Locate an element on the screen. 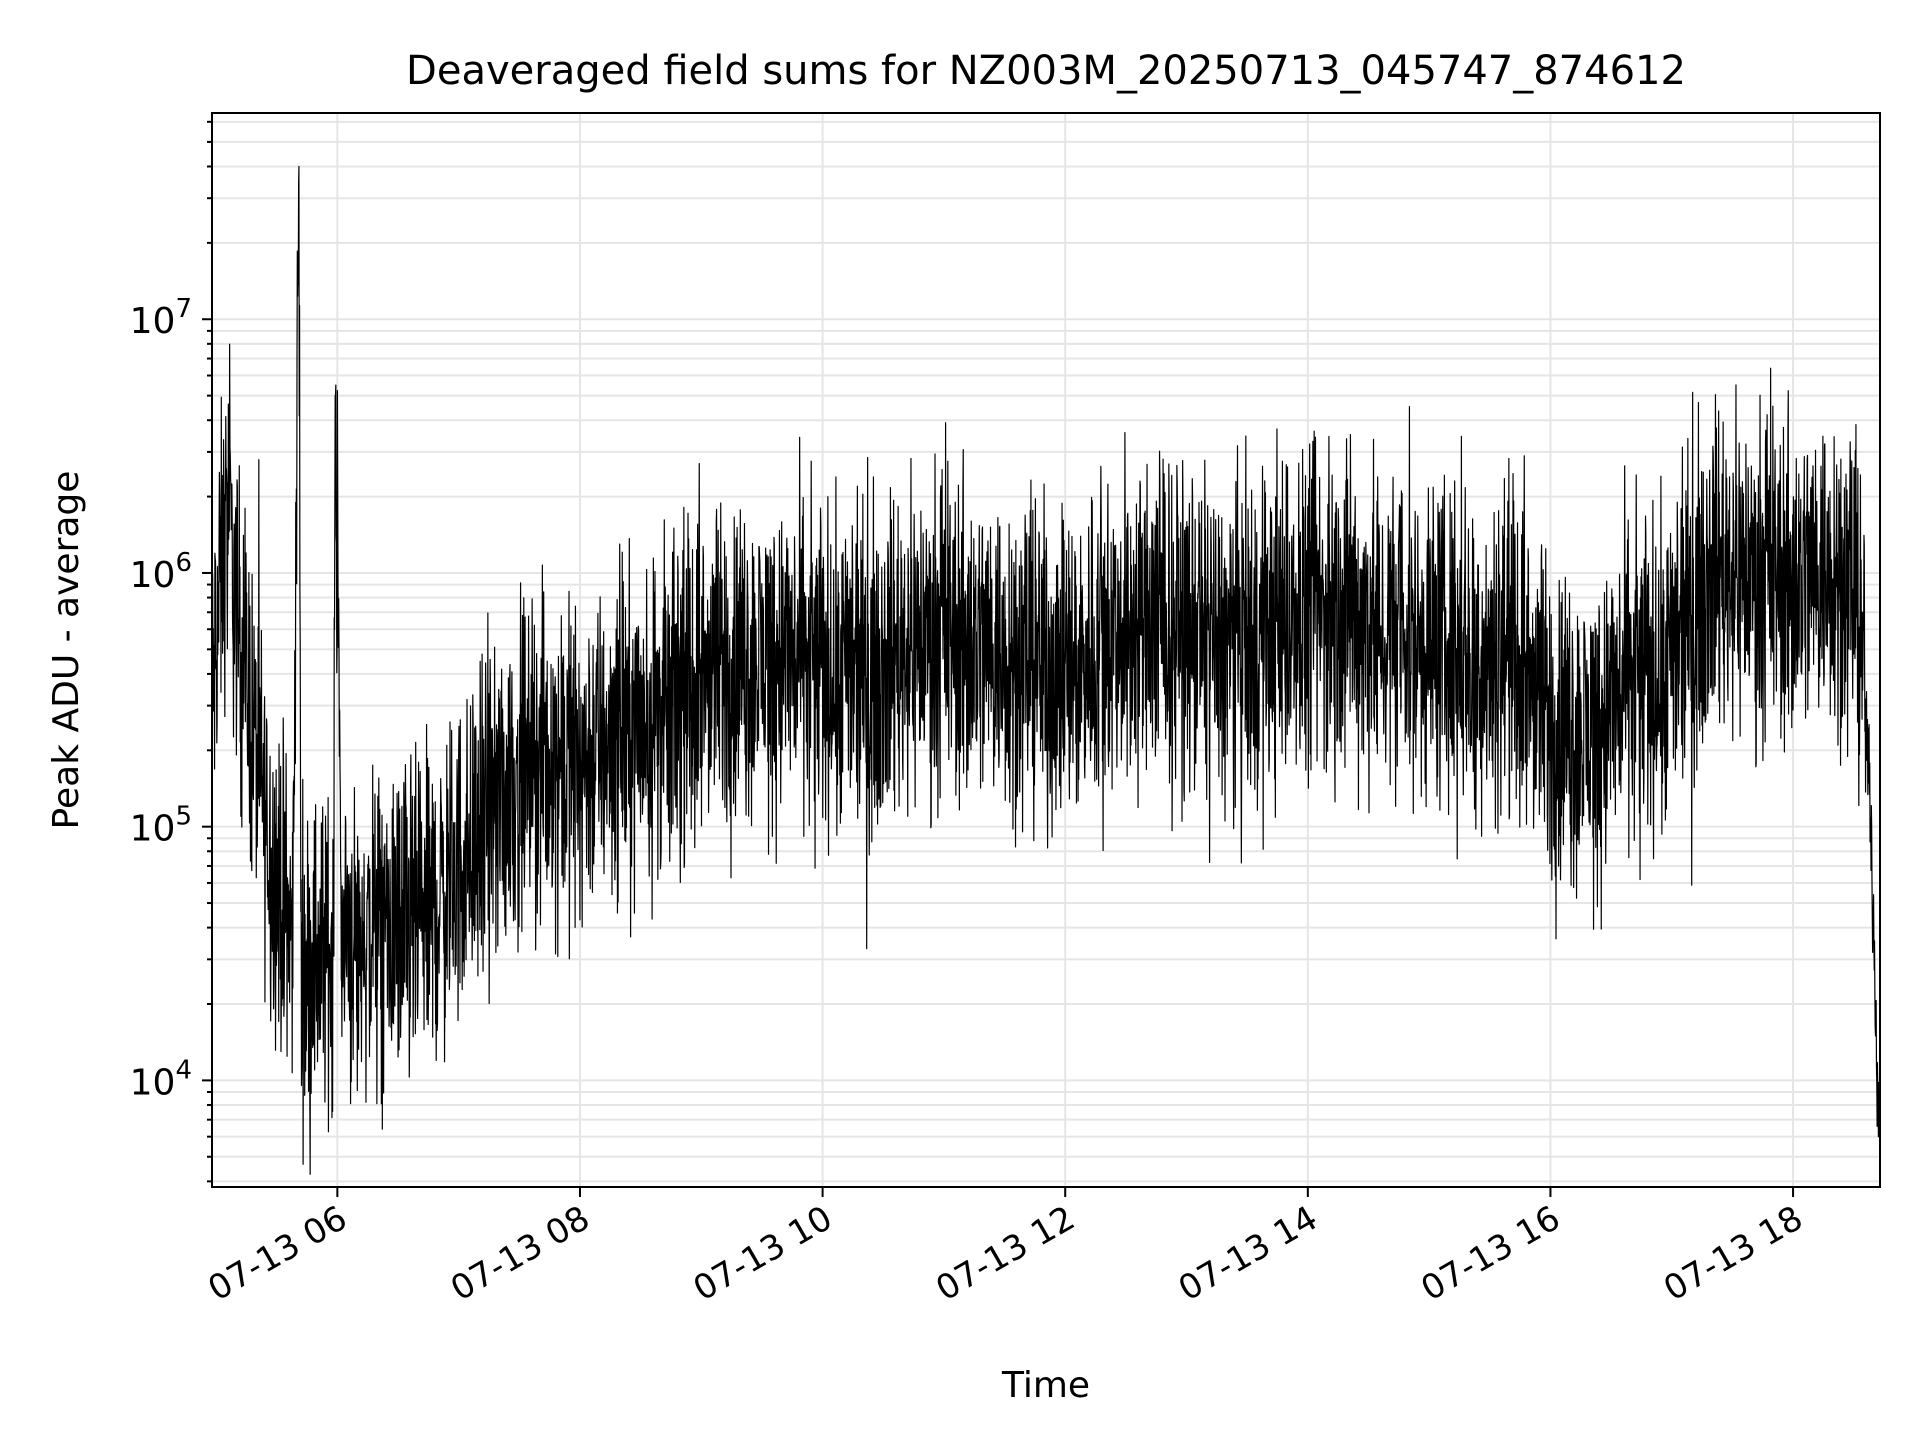 The height and width of the screenshot is (1440, 1920). y-tick-exponent: 4 is located at coordinates (183, 1070).